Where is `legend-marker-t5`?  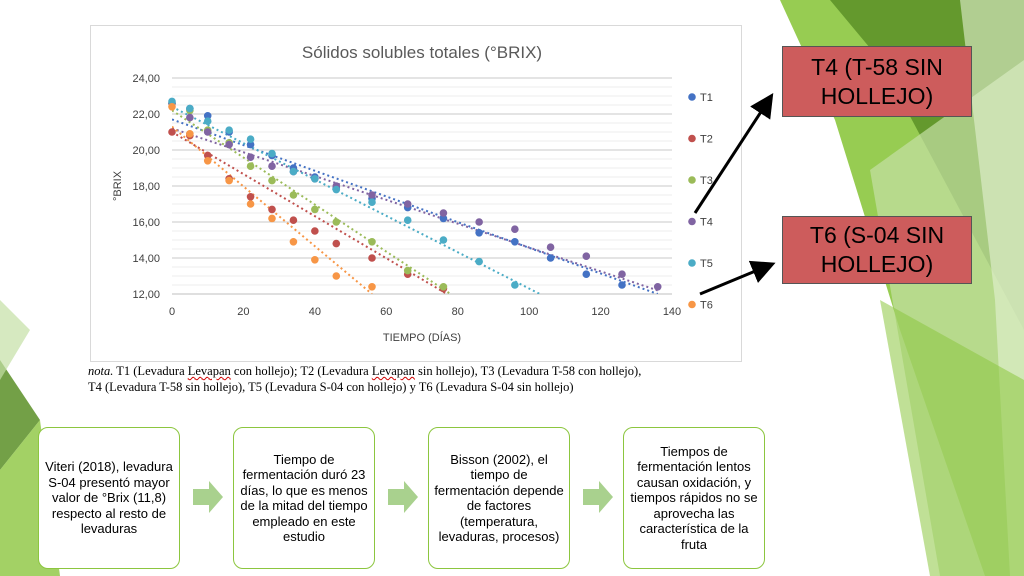
legend-marker-t5 is located at coordinates (692, 263).